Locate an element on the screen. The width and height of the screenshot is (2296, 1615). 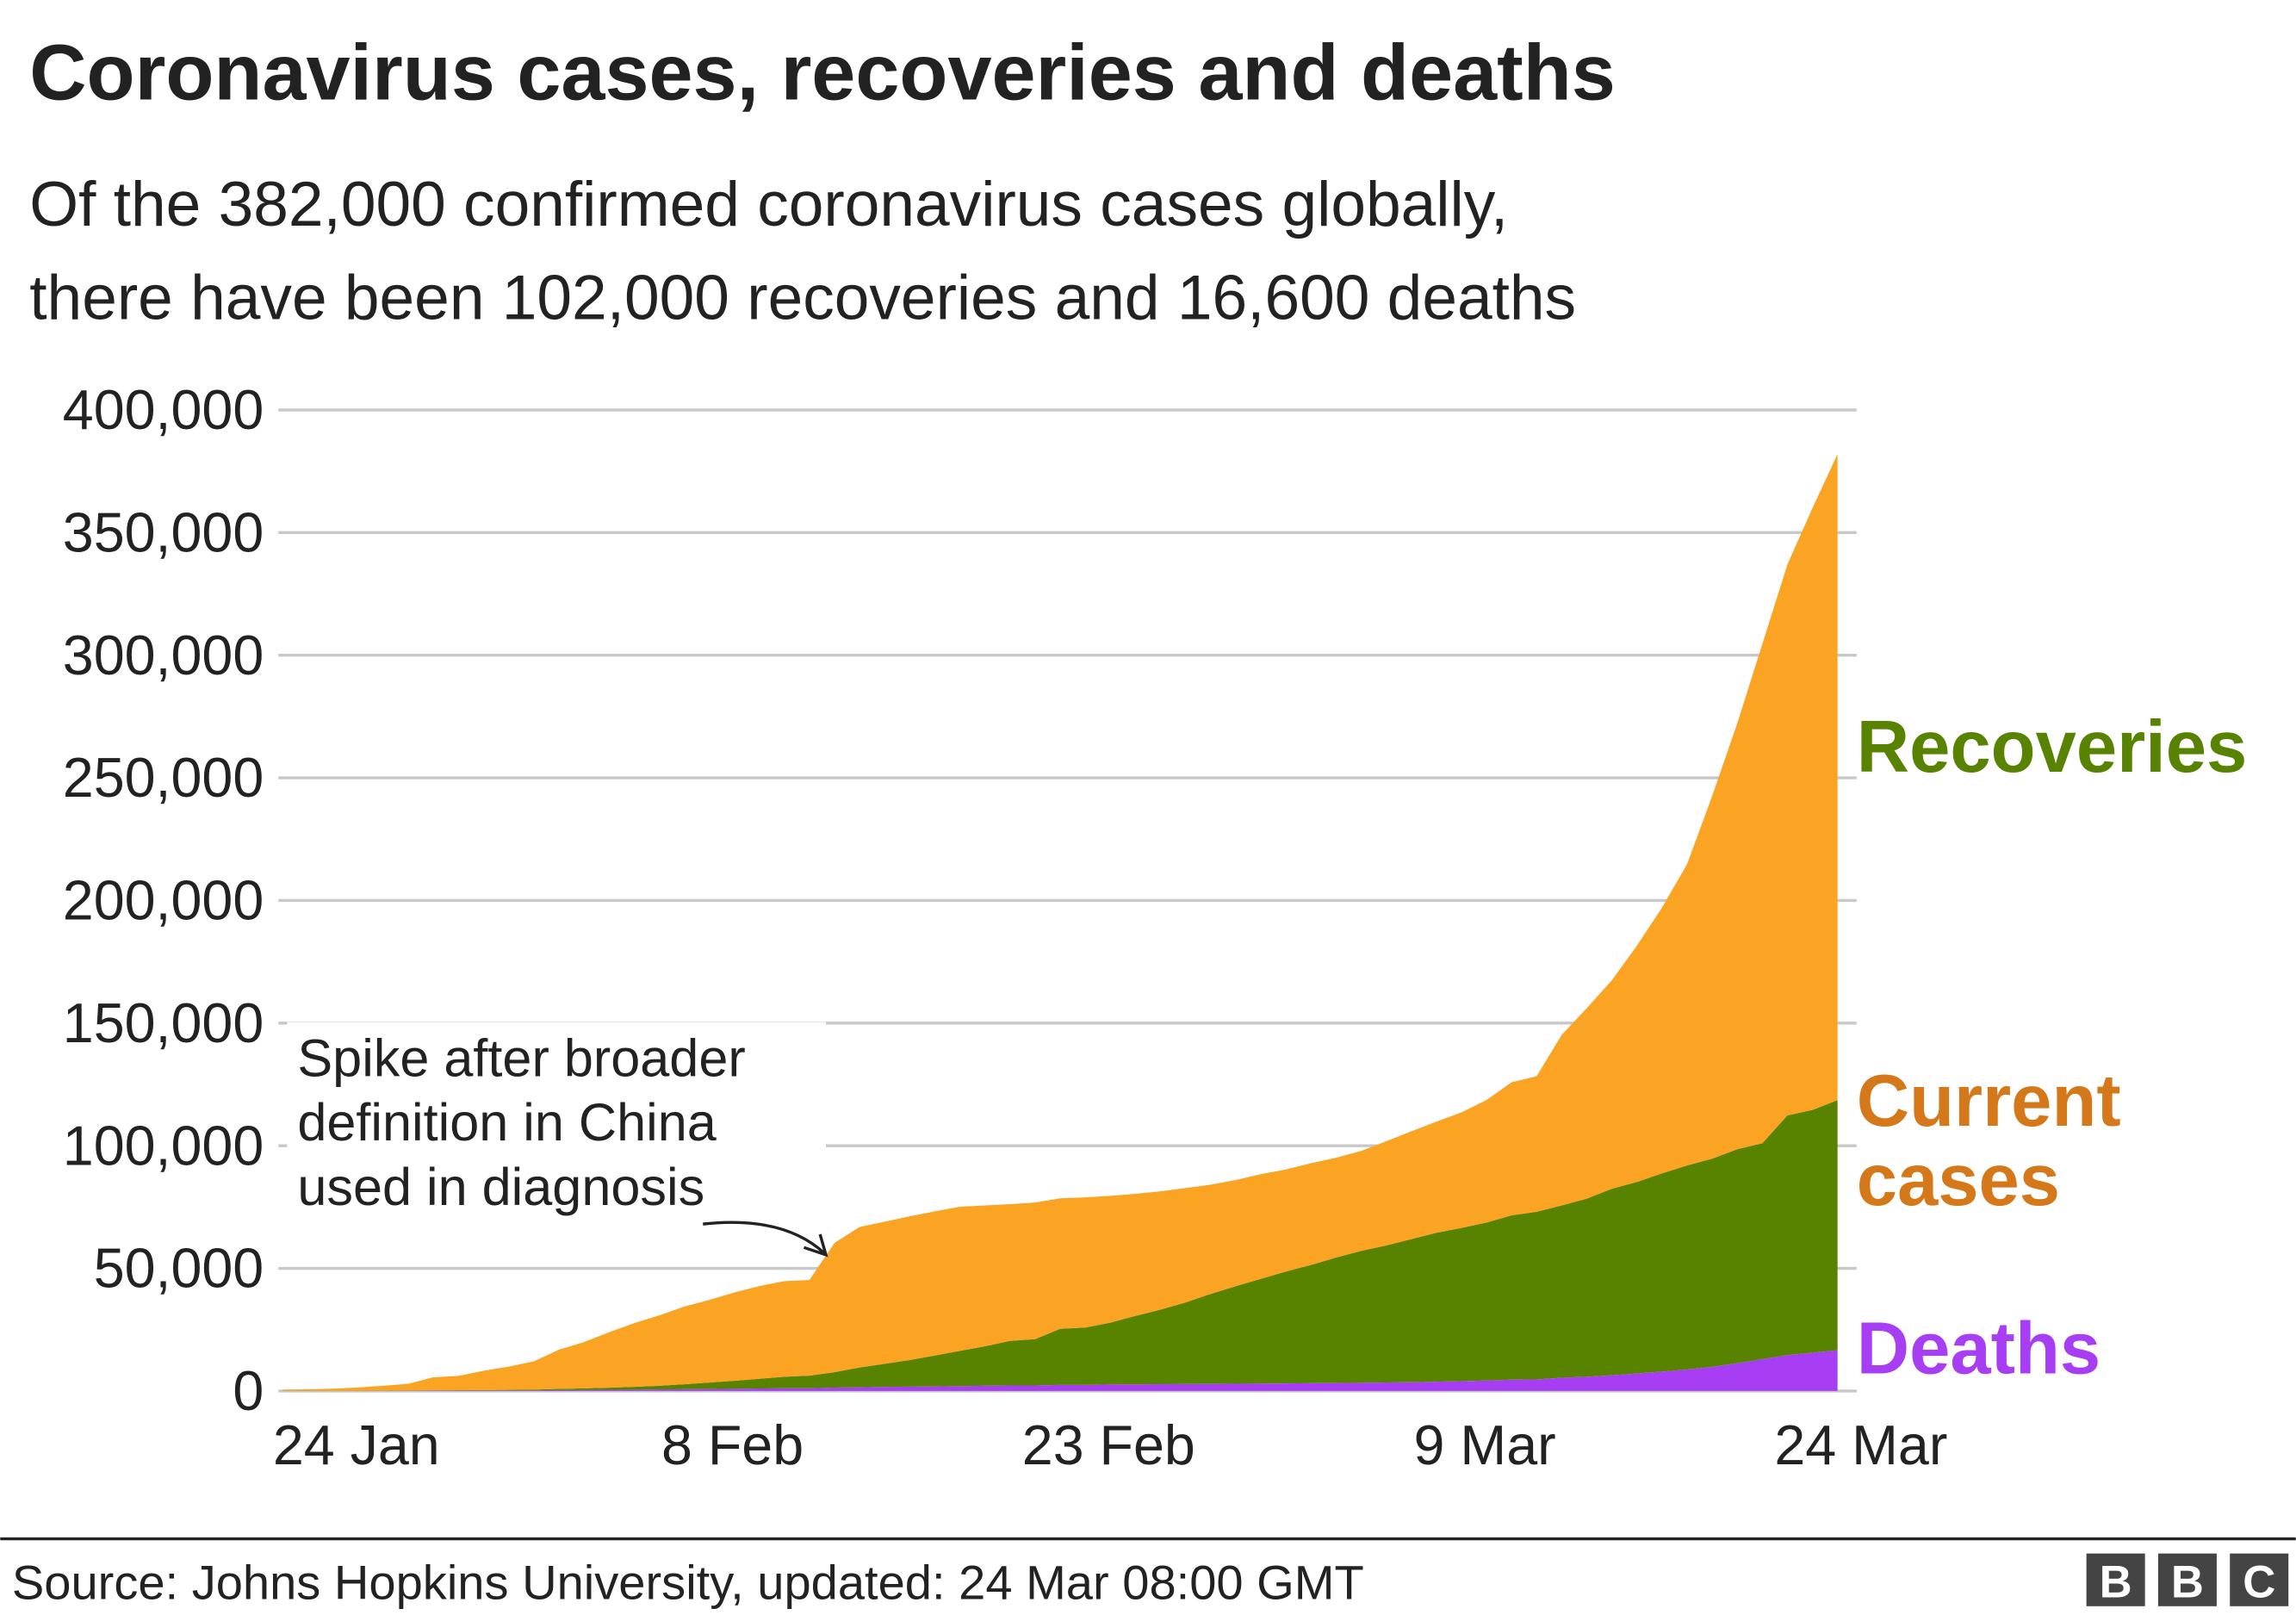
y-tick-label: 250,000 is located at coordinates (163, 778).